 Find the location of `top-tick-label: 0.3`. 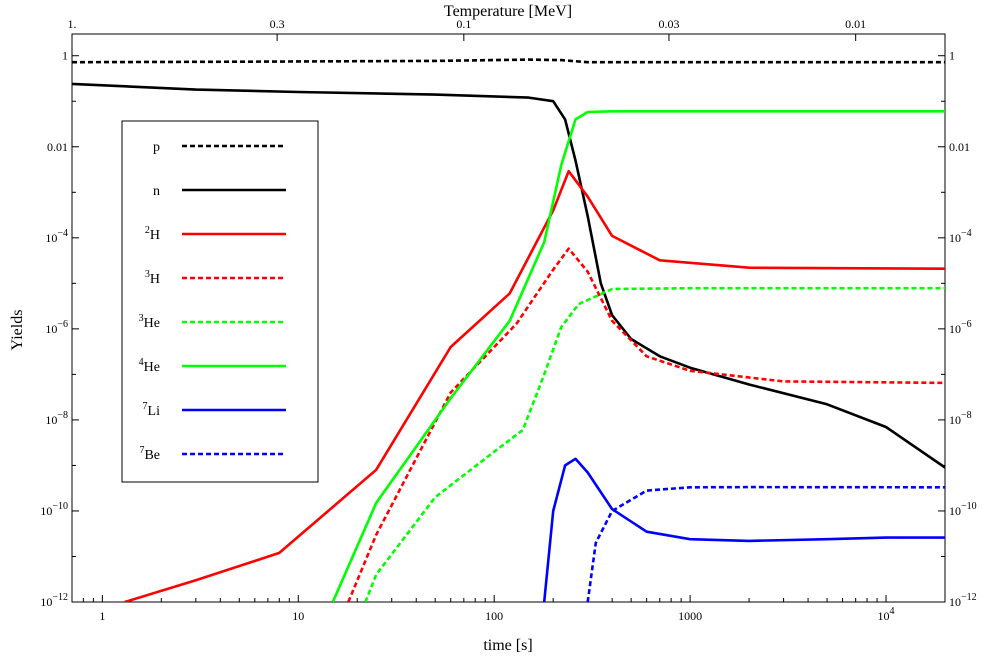

top-tick-label: 0.3 is located at coordinates (277, 24).